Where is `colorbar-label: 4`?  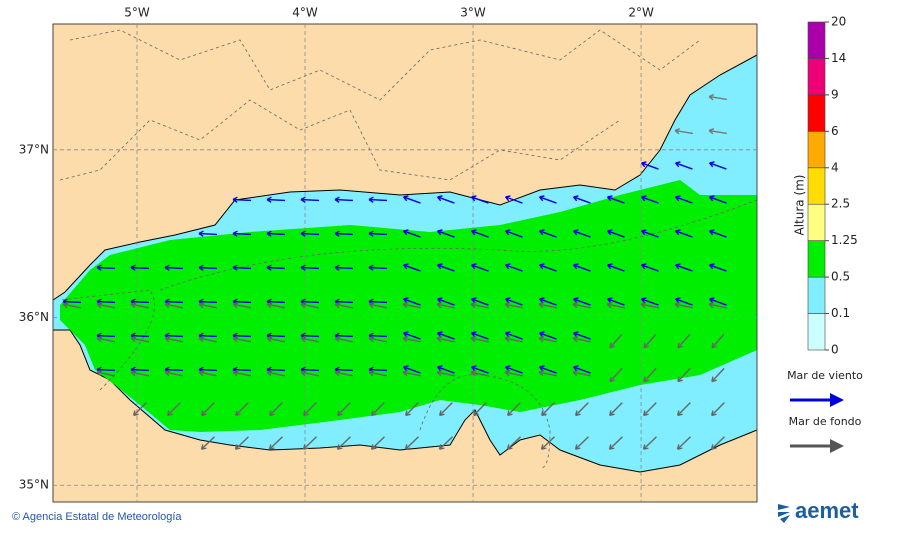 colorbar-label: 4 is located at coordinates (835, 167).